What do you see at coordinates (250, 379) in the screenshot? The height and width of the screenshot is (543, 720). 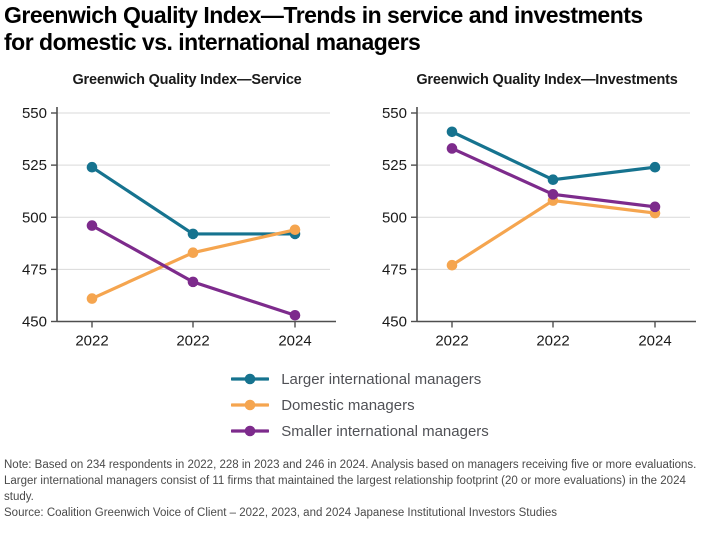 I see `legend-marker-teal-icon` at bounding box center [250, 379].